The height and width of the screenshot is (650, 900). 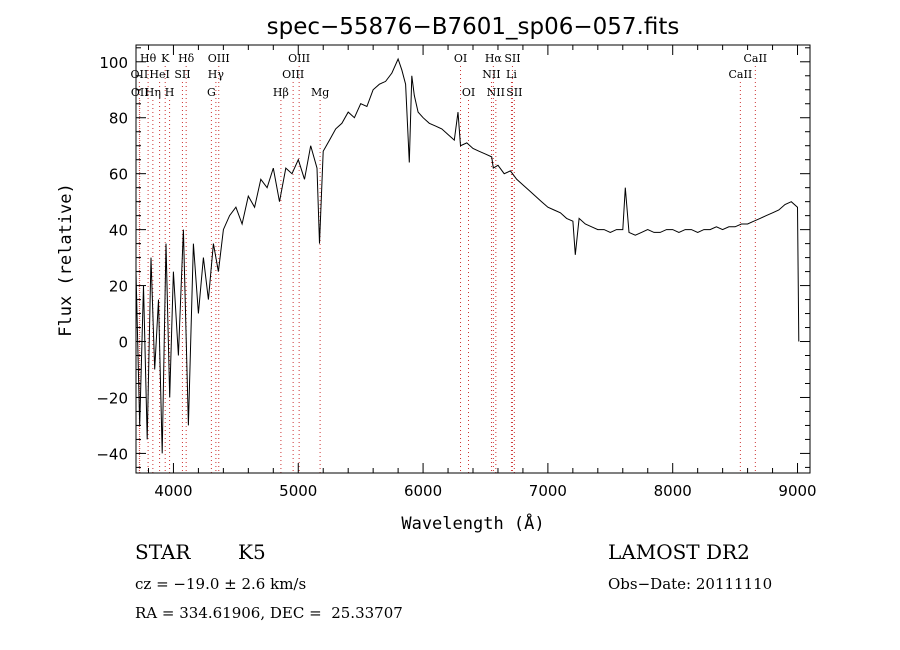 I want to click on object-class: STAR, so click(x=163, y=552).